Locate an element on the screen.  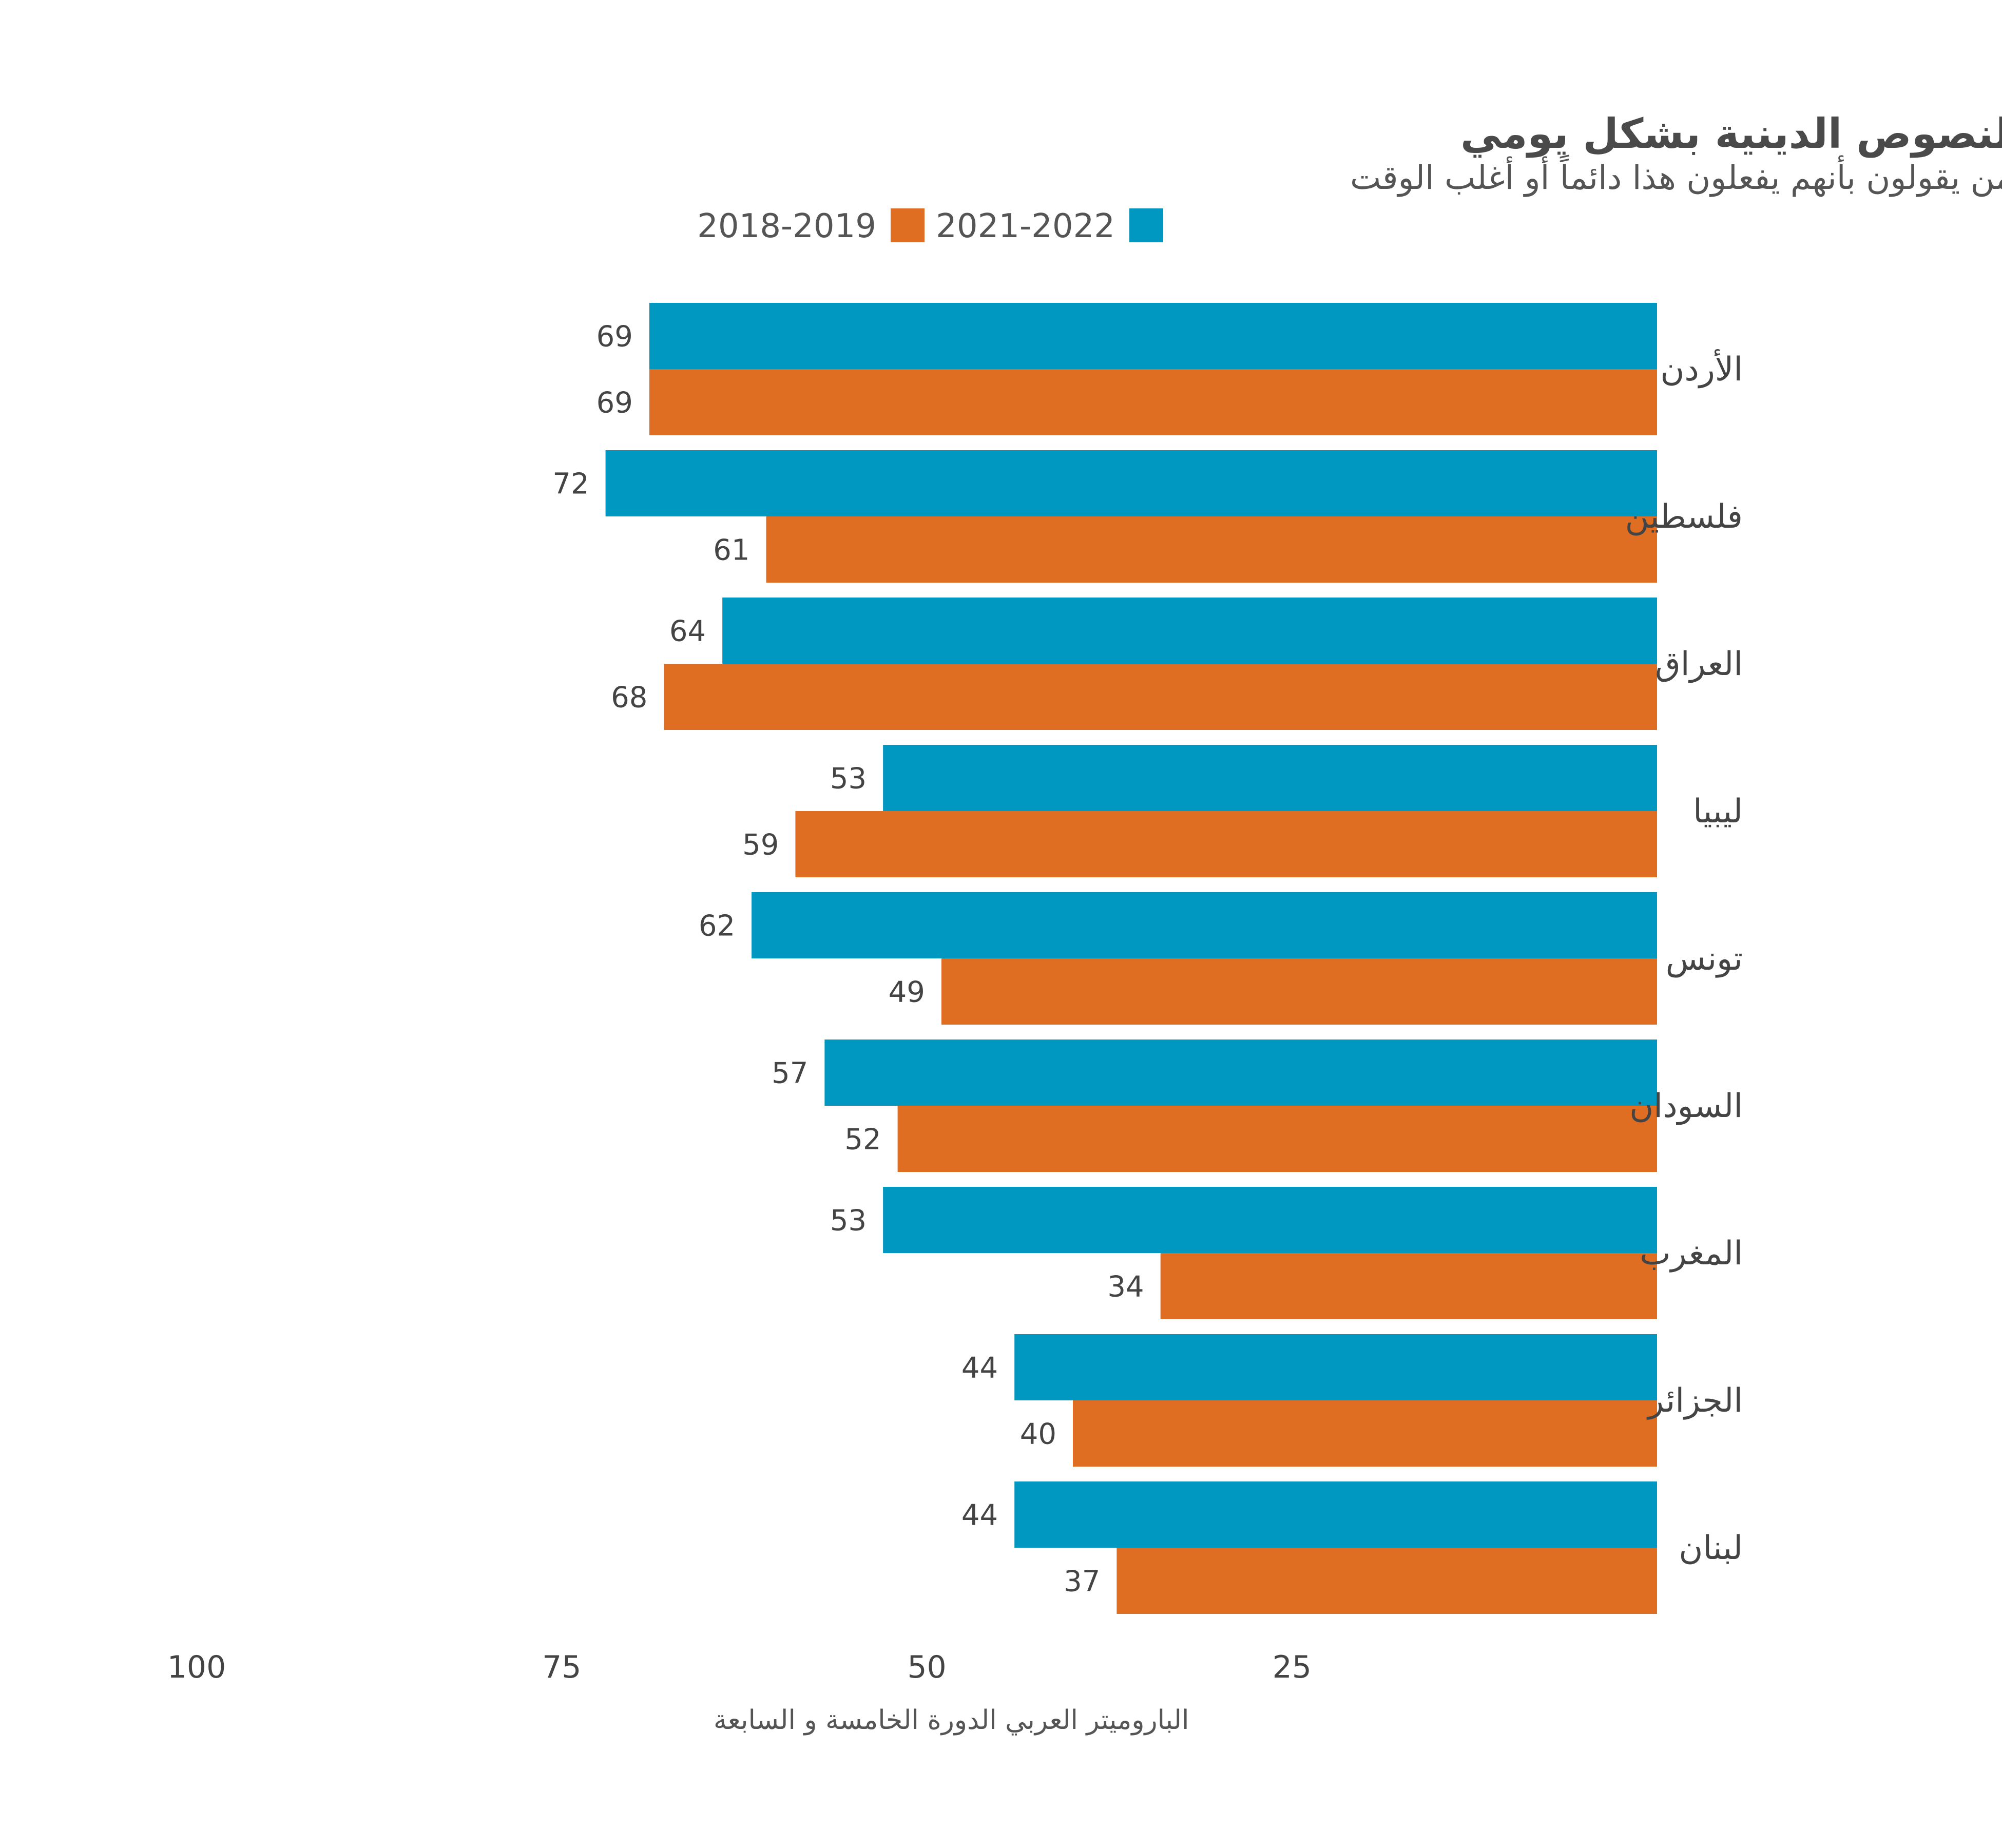
value-label-2021-2022-7: 53 is located at coordinates (848, 1221).